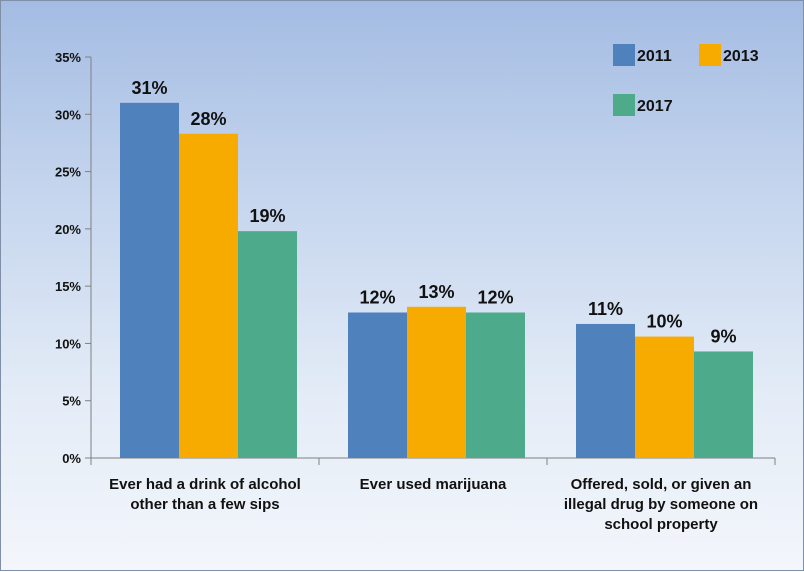 The height and width of the screenshot is (572, 804). What do you see at coordinates (723, 336) in the screenshot?
I see `data-label: 9%` at bounding box center [723, 336].